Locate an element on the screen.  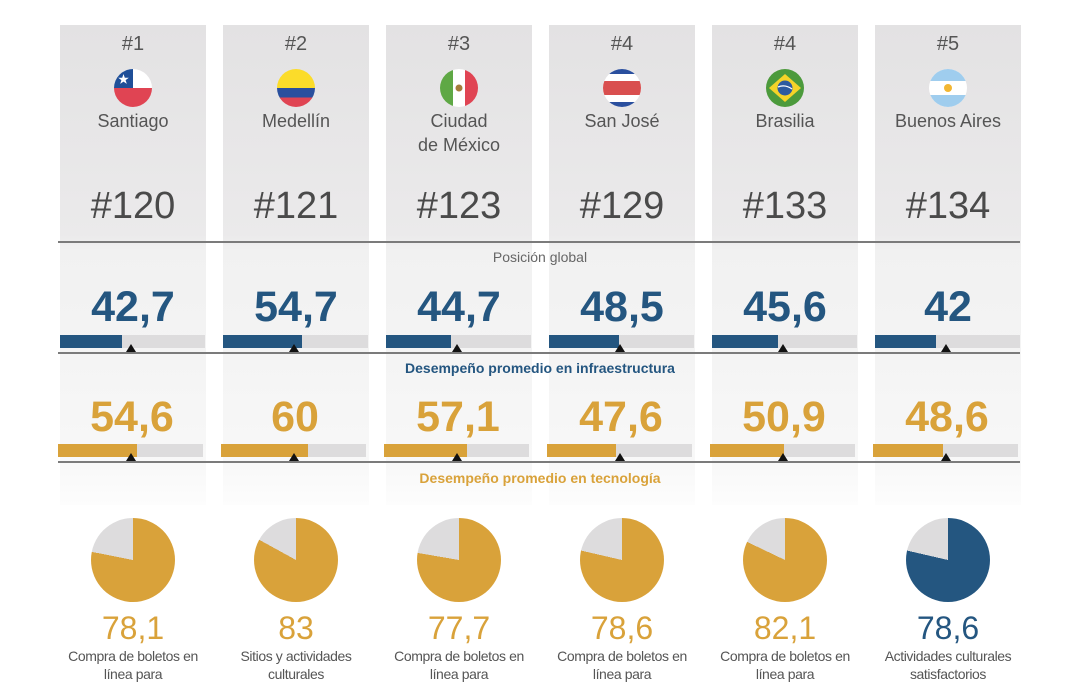
tech-score: 60 is located at coordinates (295, 417).